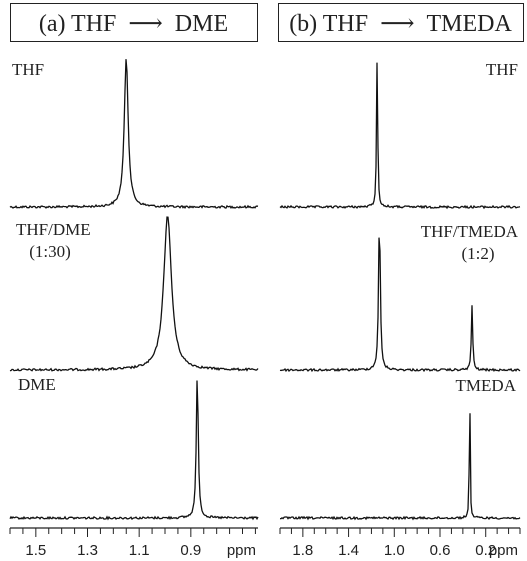 The height and width of the screenshot is (561, 527). Describe the element at coordinates (302, 550) in the screenshot. I see `x-tick-label: 1.8` at that location.